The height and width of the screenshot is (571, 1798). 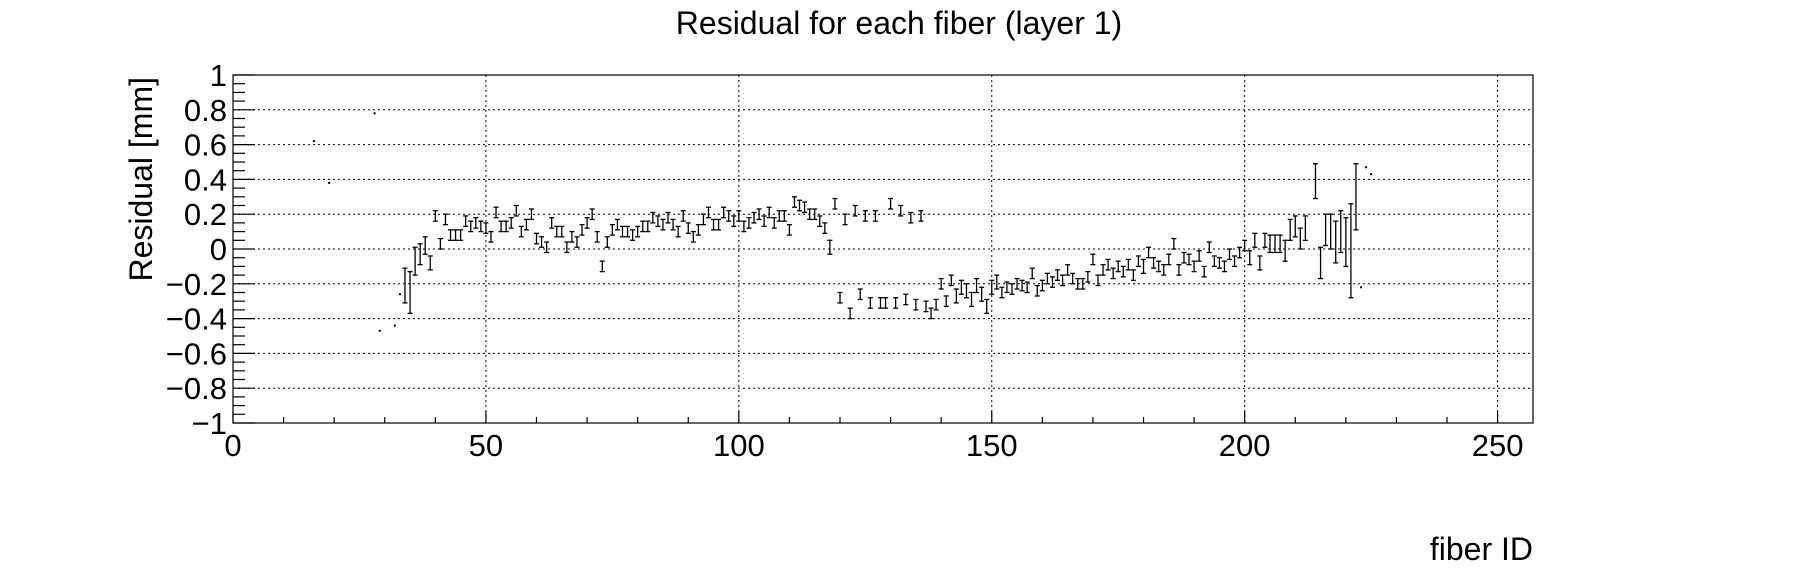 What do you see at coordinates (1481, 549) in the screenshot?
I see `x-axis-title: fiber ID` at bounding box center [1481, 549].